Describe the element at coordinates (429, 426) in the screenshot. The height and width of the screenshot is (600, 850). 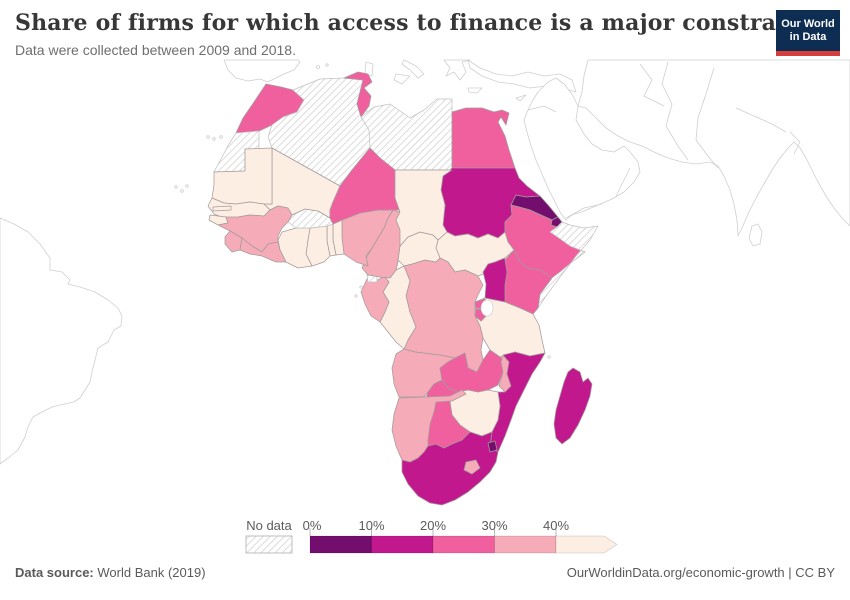
I see `country-namibia` at that location.